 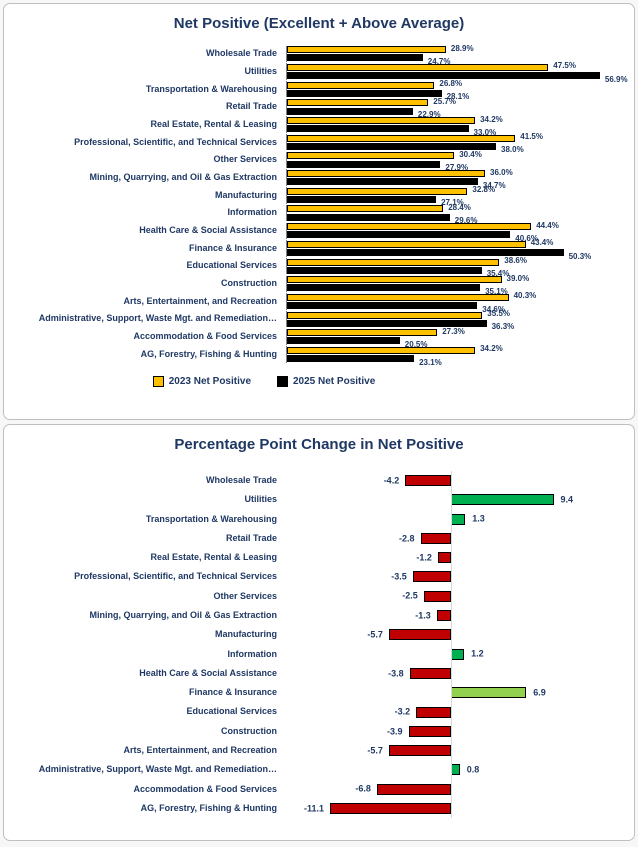 What do you see at coordinates (402, 711) in the screenshot?
I see `value-label-change: -3.2` at bounding box center [402, 711].